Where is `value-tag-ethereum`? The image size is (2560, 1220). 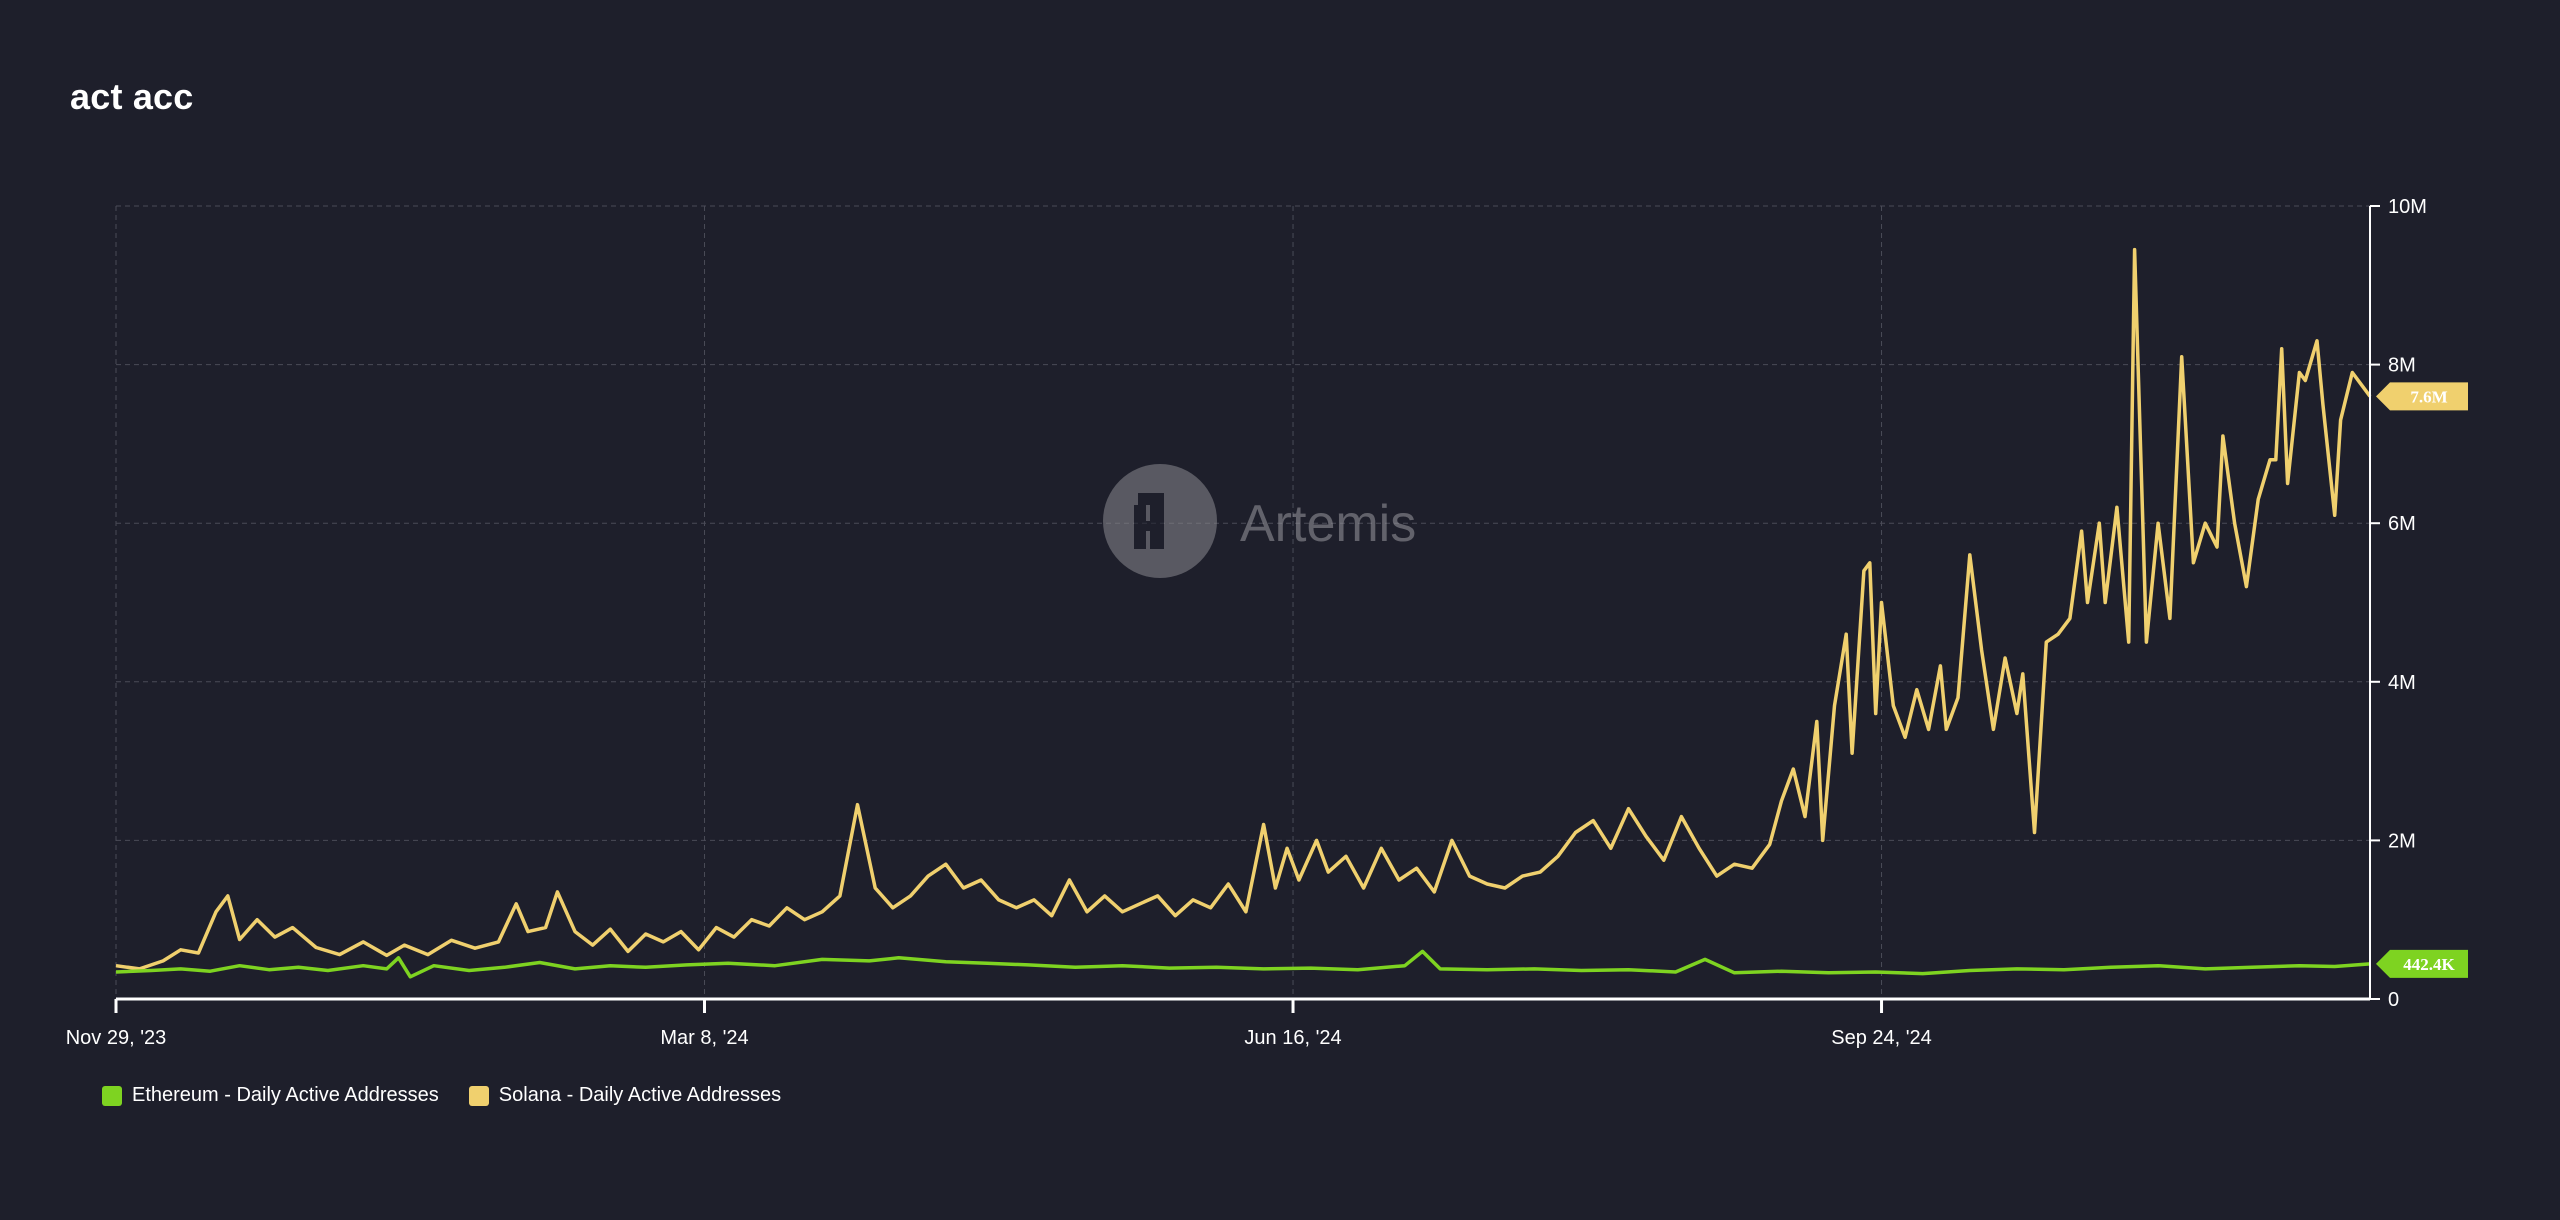 value-tag-ethereum is located at coordinates (2422, 963).